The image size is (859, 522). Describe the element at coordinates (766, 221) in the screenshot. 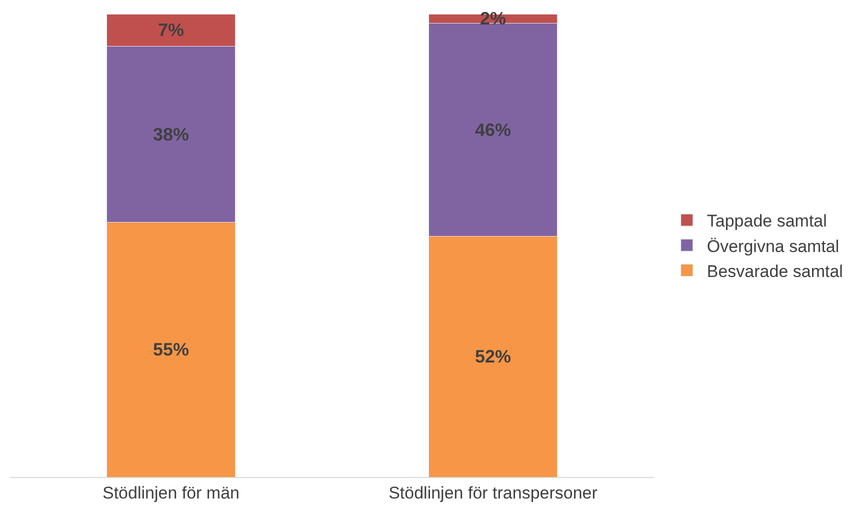

I see `legend-label: Tappade samtal` at that location.